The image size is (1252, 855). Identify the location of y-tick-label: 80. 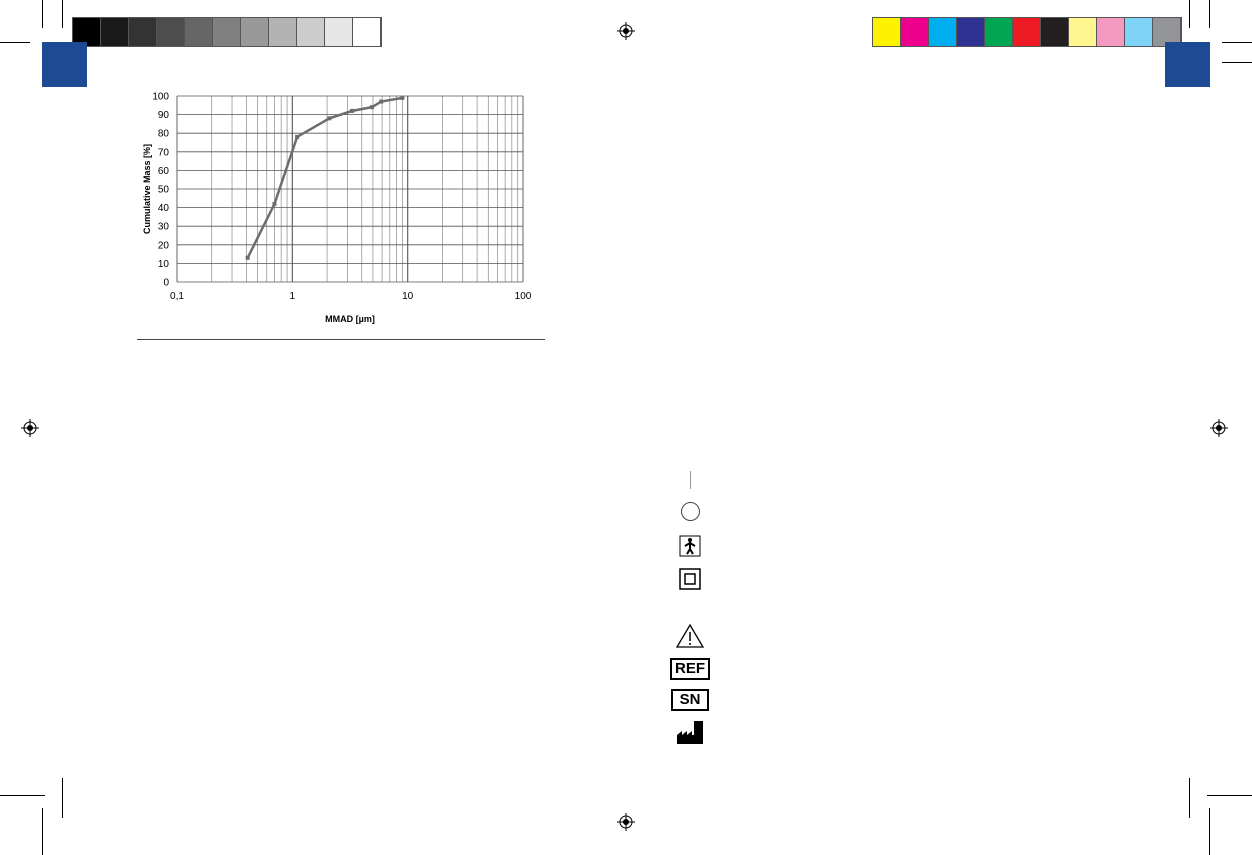
(164, 134).